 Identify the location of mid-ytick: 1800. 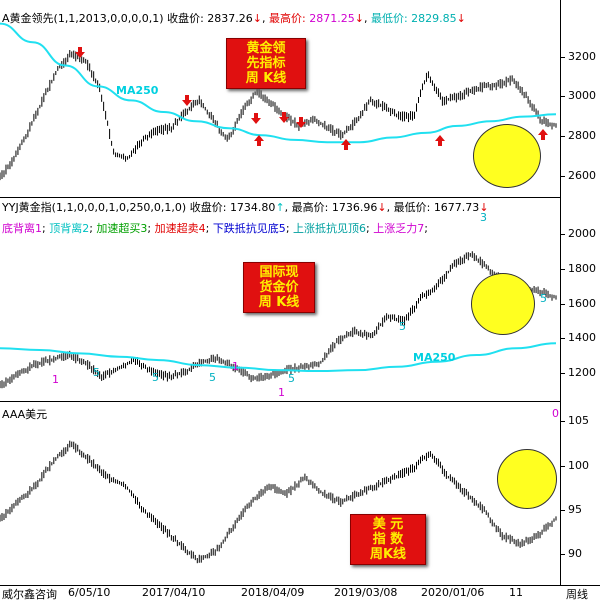
(582, 268).